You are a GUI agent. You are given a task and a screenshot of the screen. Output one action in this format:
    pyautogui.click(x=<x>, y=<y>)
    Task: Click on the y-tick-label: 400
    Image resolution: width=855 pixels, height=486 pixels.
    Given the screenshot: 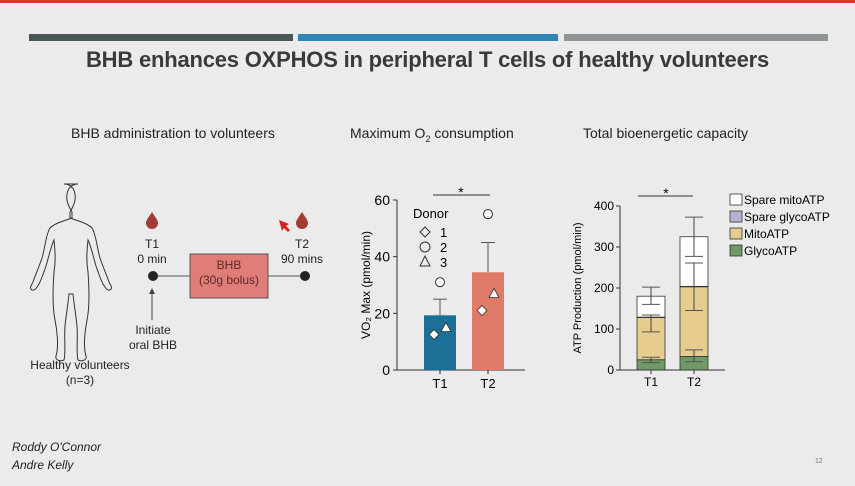 What is the action you would take?
    pyautogui.click(x=604, y=206)
    